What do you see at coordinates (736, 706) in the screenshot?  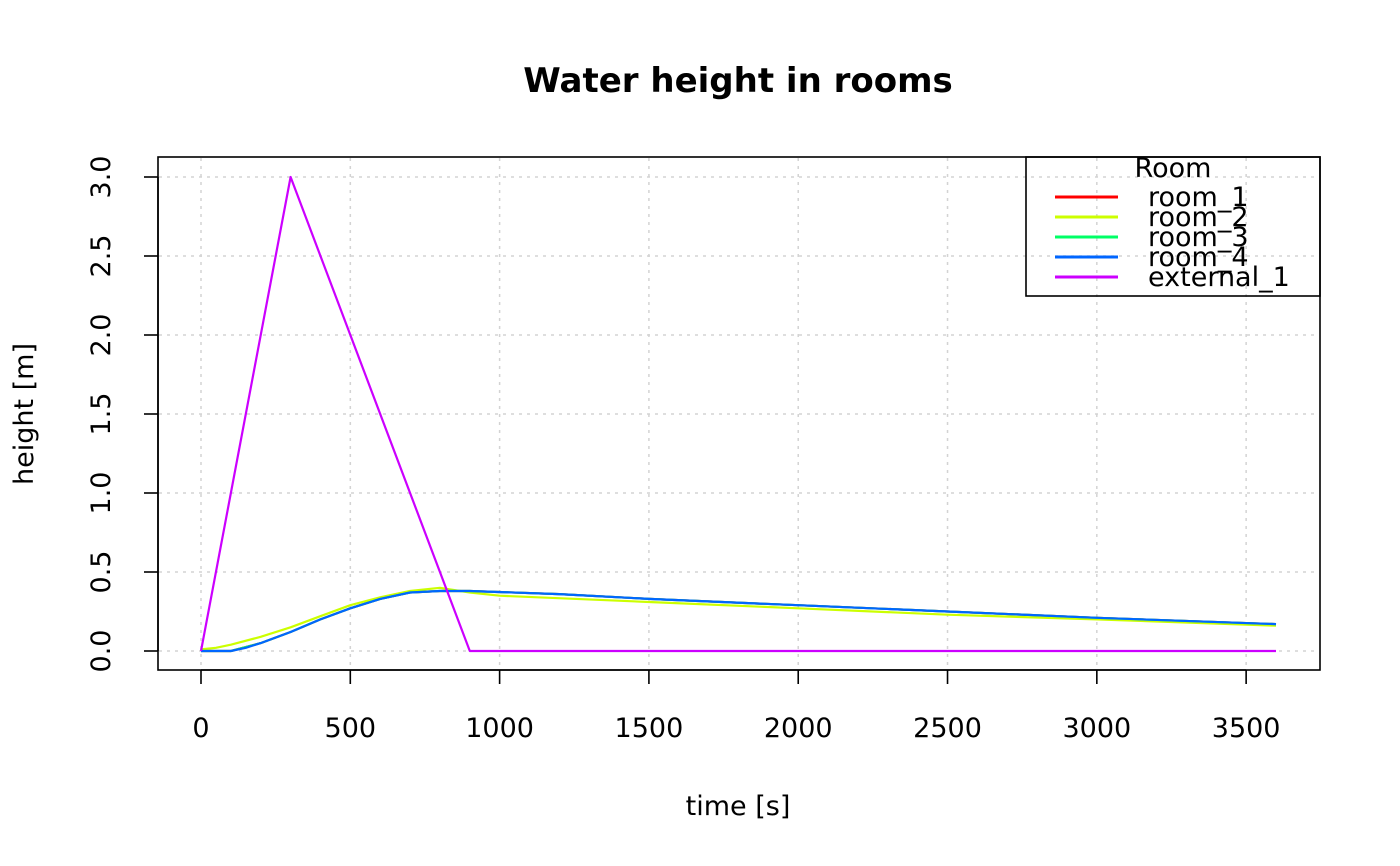 I see `x-axis: 0 500 1000 1500 2000 2500 3000 3500` at bounding box center [736, 706].